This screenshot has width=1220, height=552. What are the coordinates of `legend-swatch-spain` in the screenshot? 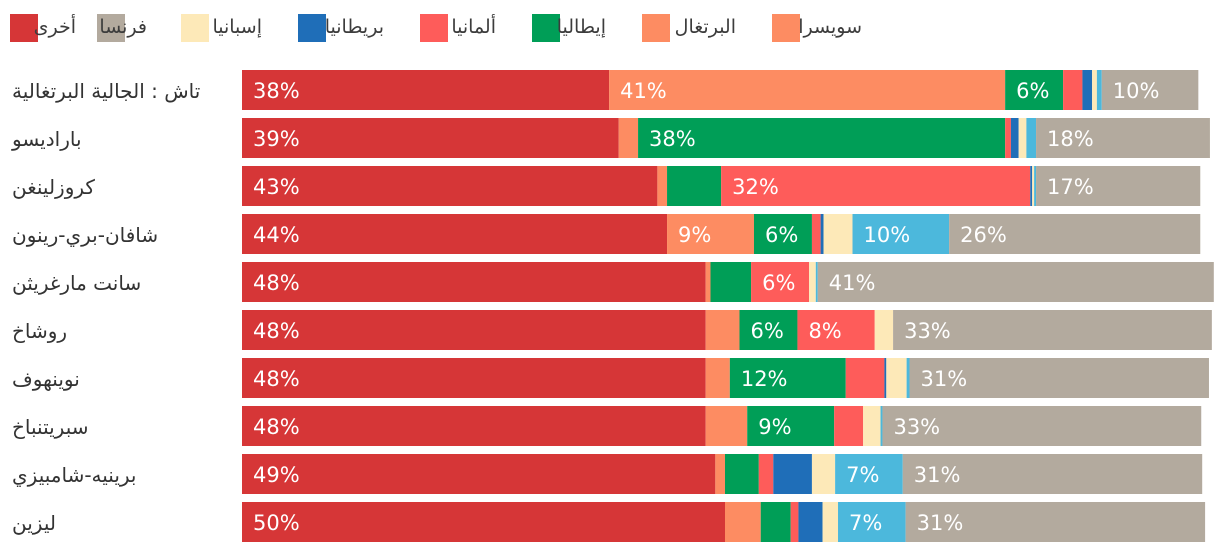 It's located at (195, 28).